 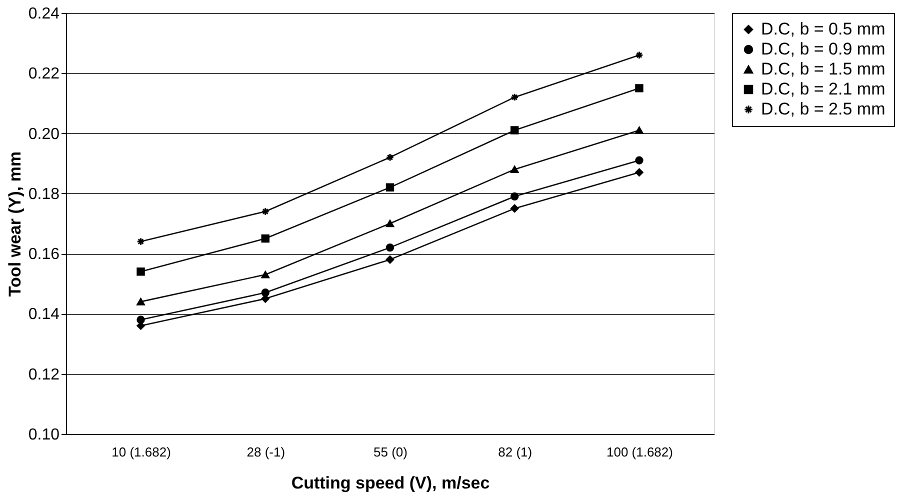 What do you see at coordinates (639, 452) in the screenshot?
I see `x-tick-label: 100 (1.682)` at bounding box center [639, 452].